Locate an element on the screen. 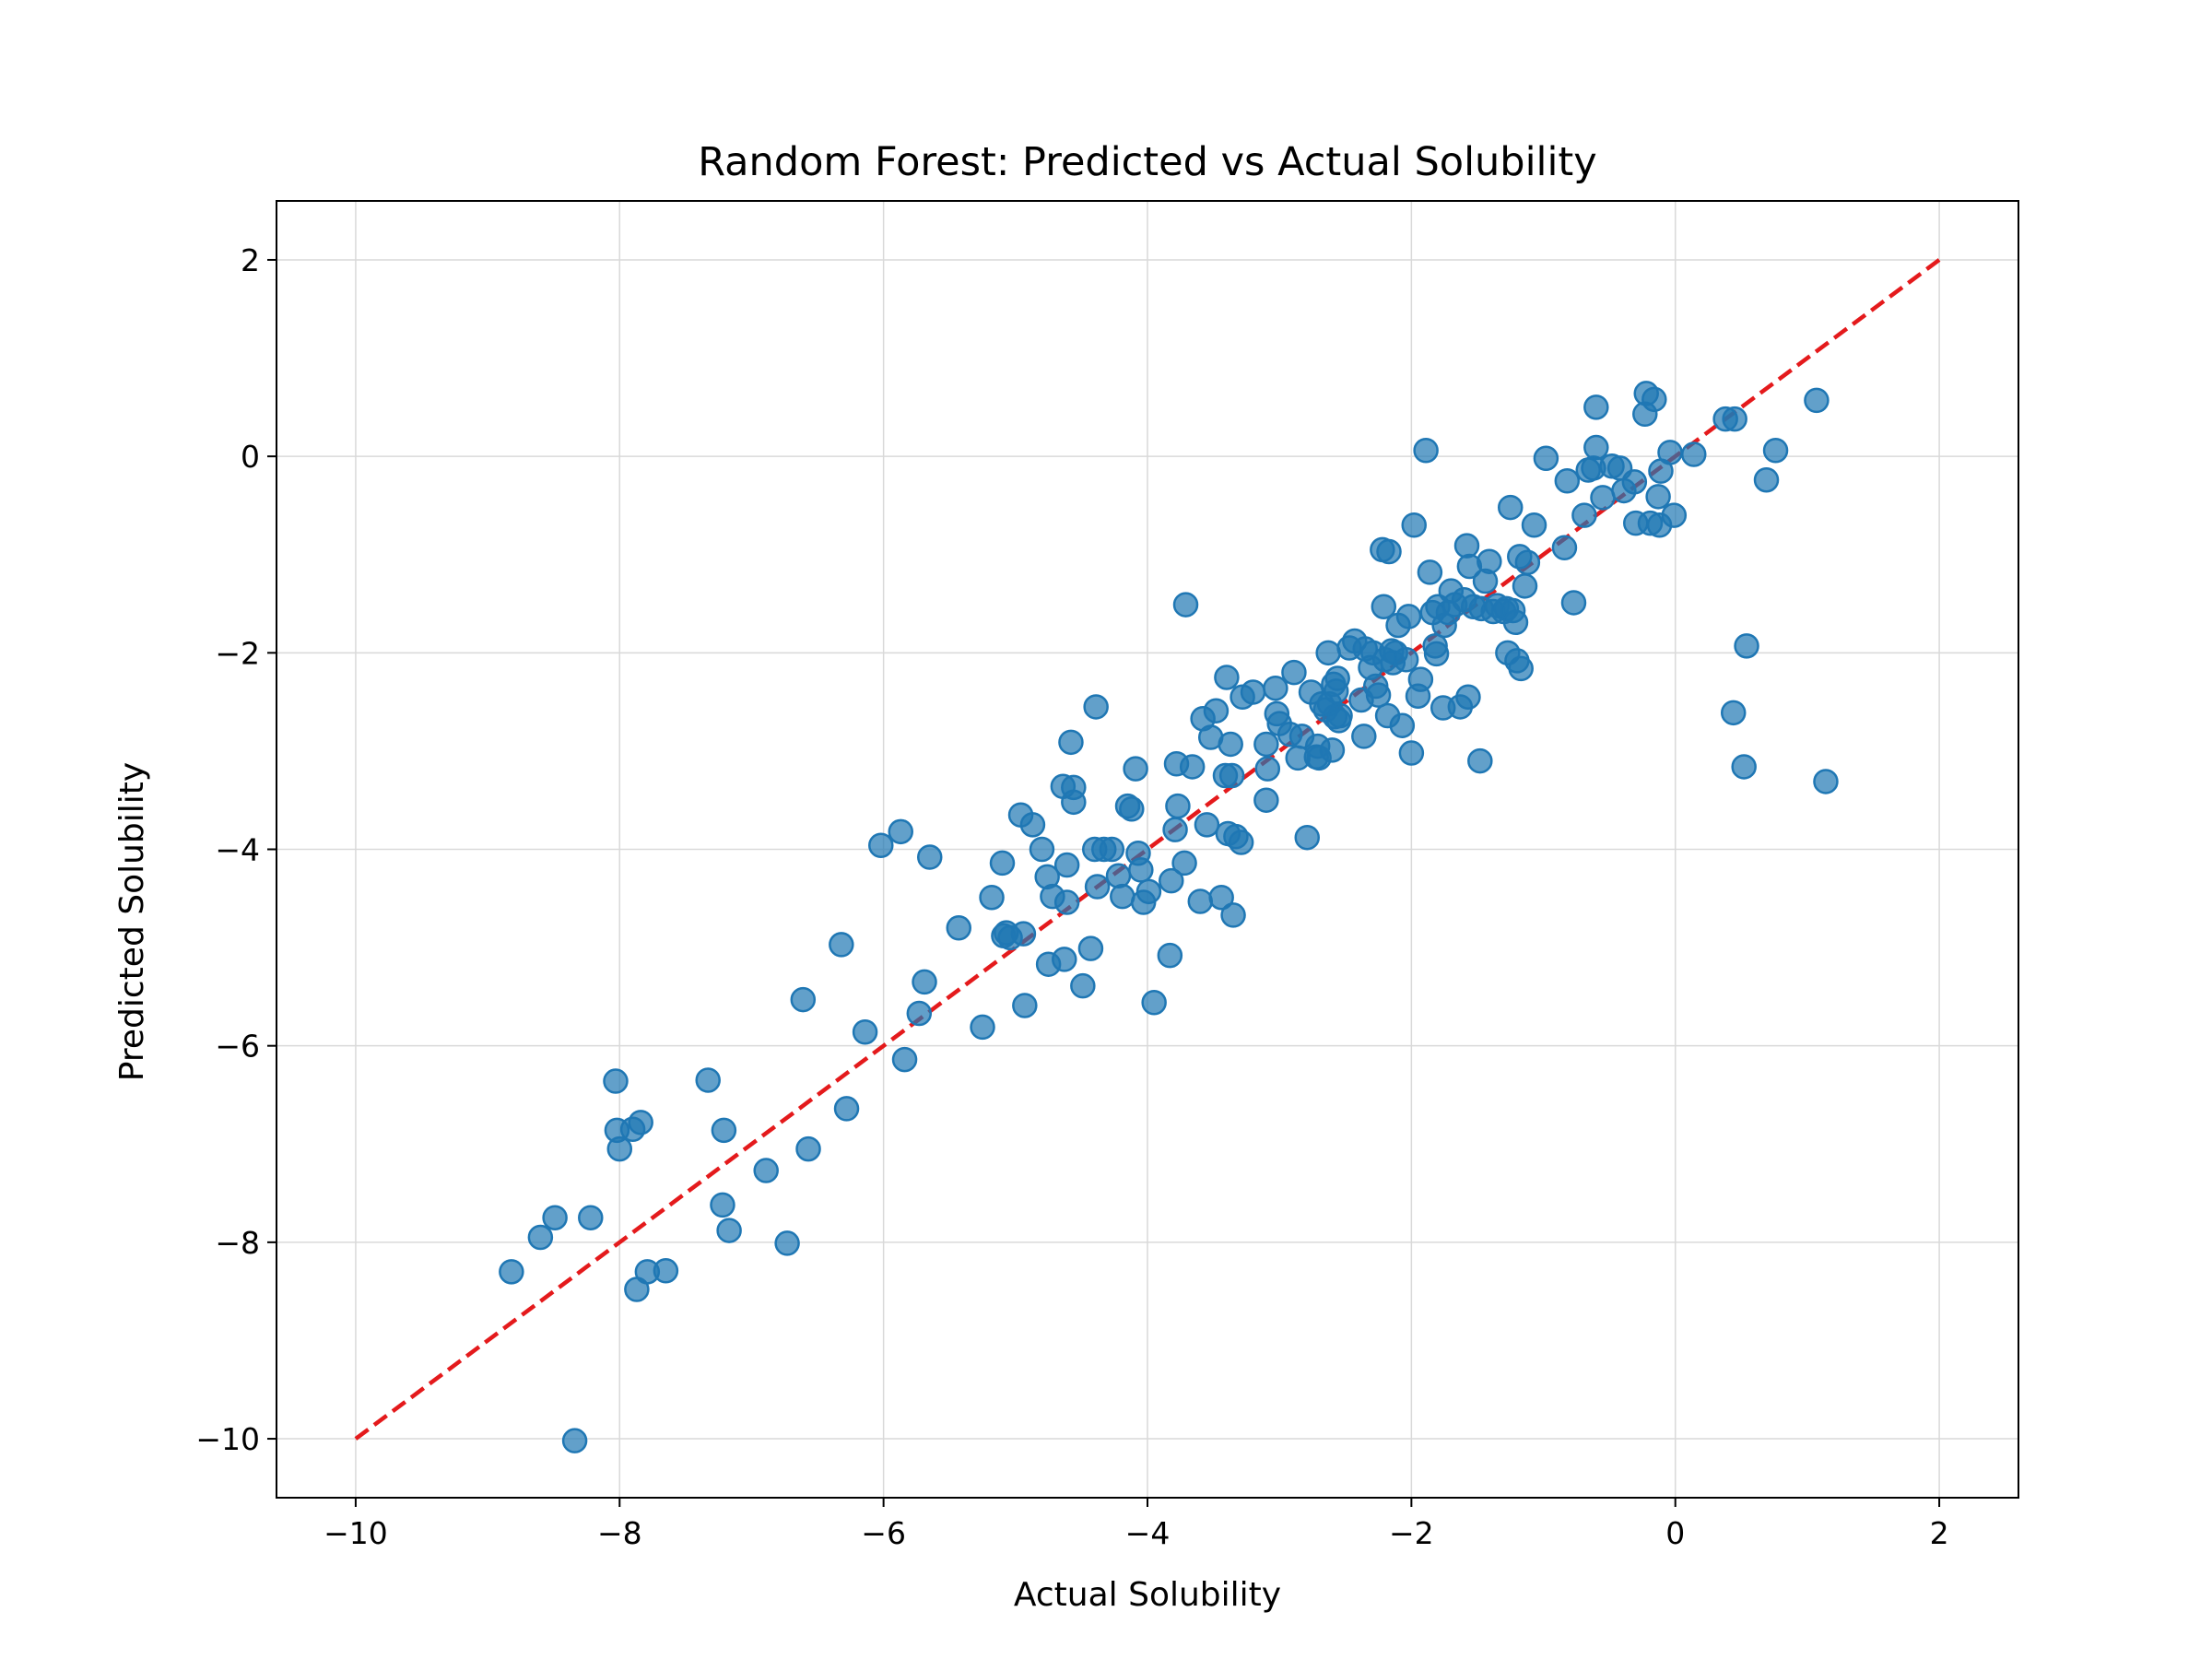  y-axis-label: Predicted Solubility is located at coordinates (132, 921).